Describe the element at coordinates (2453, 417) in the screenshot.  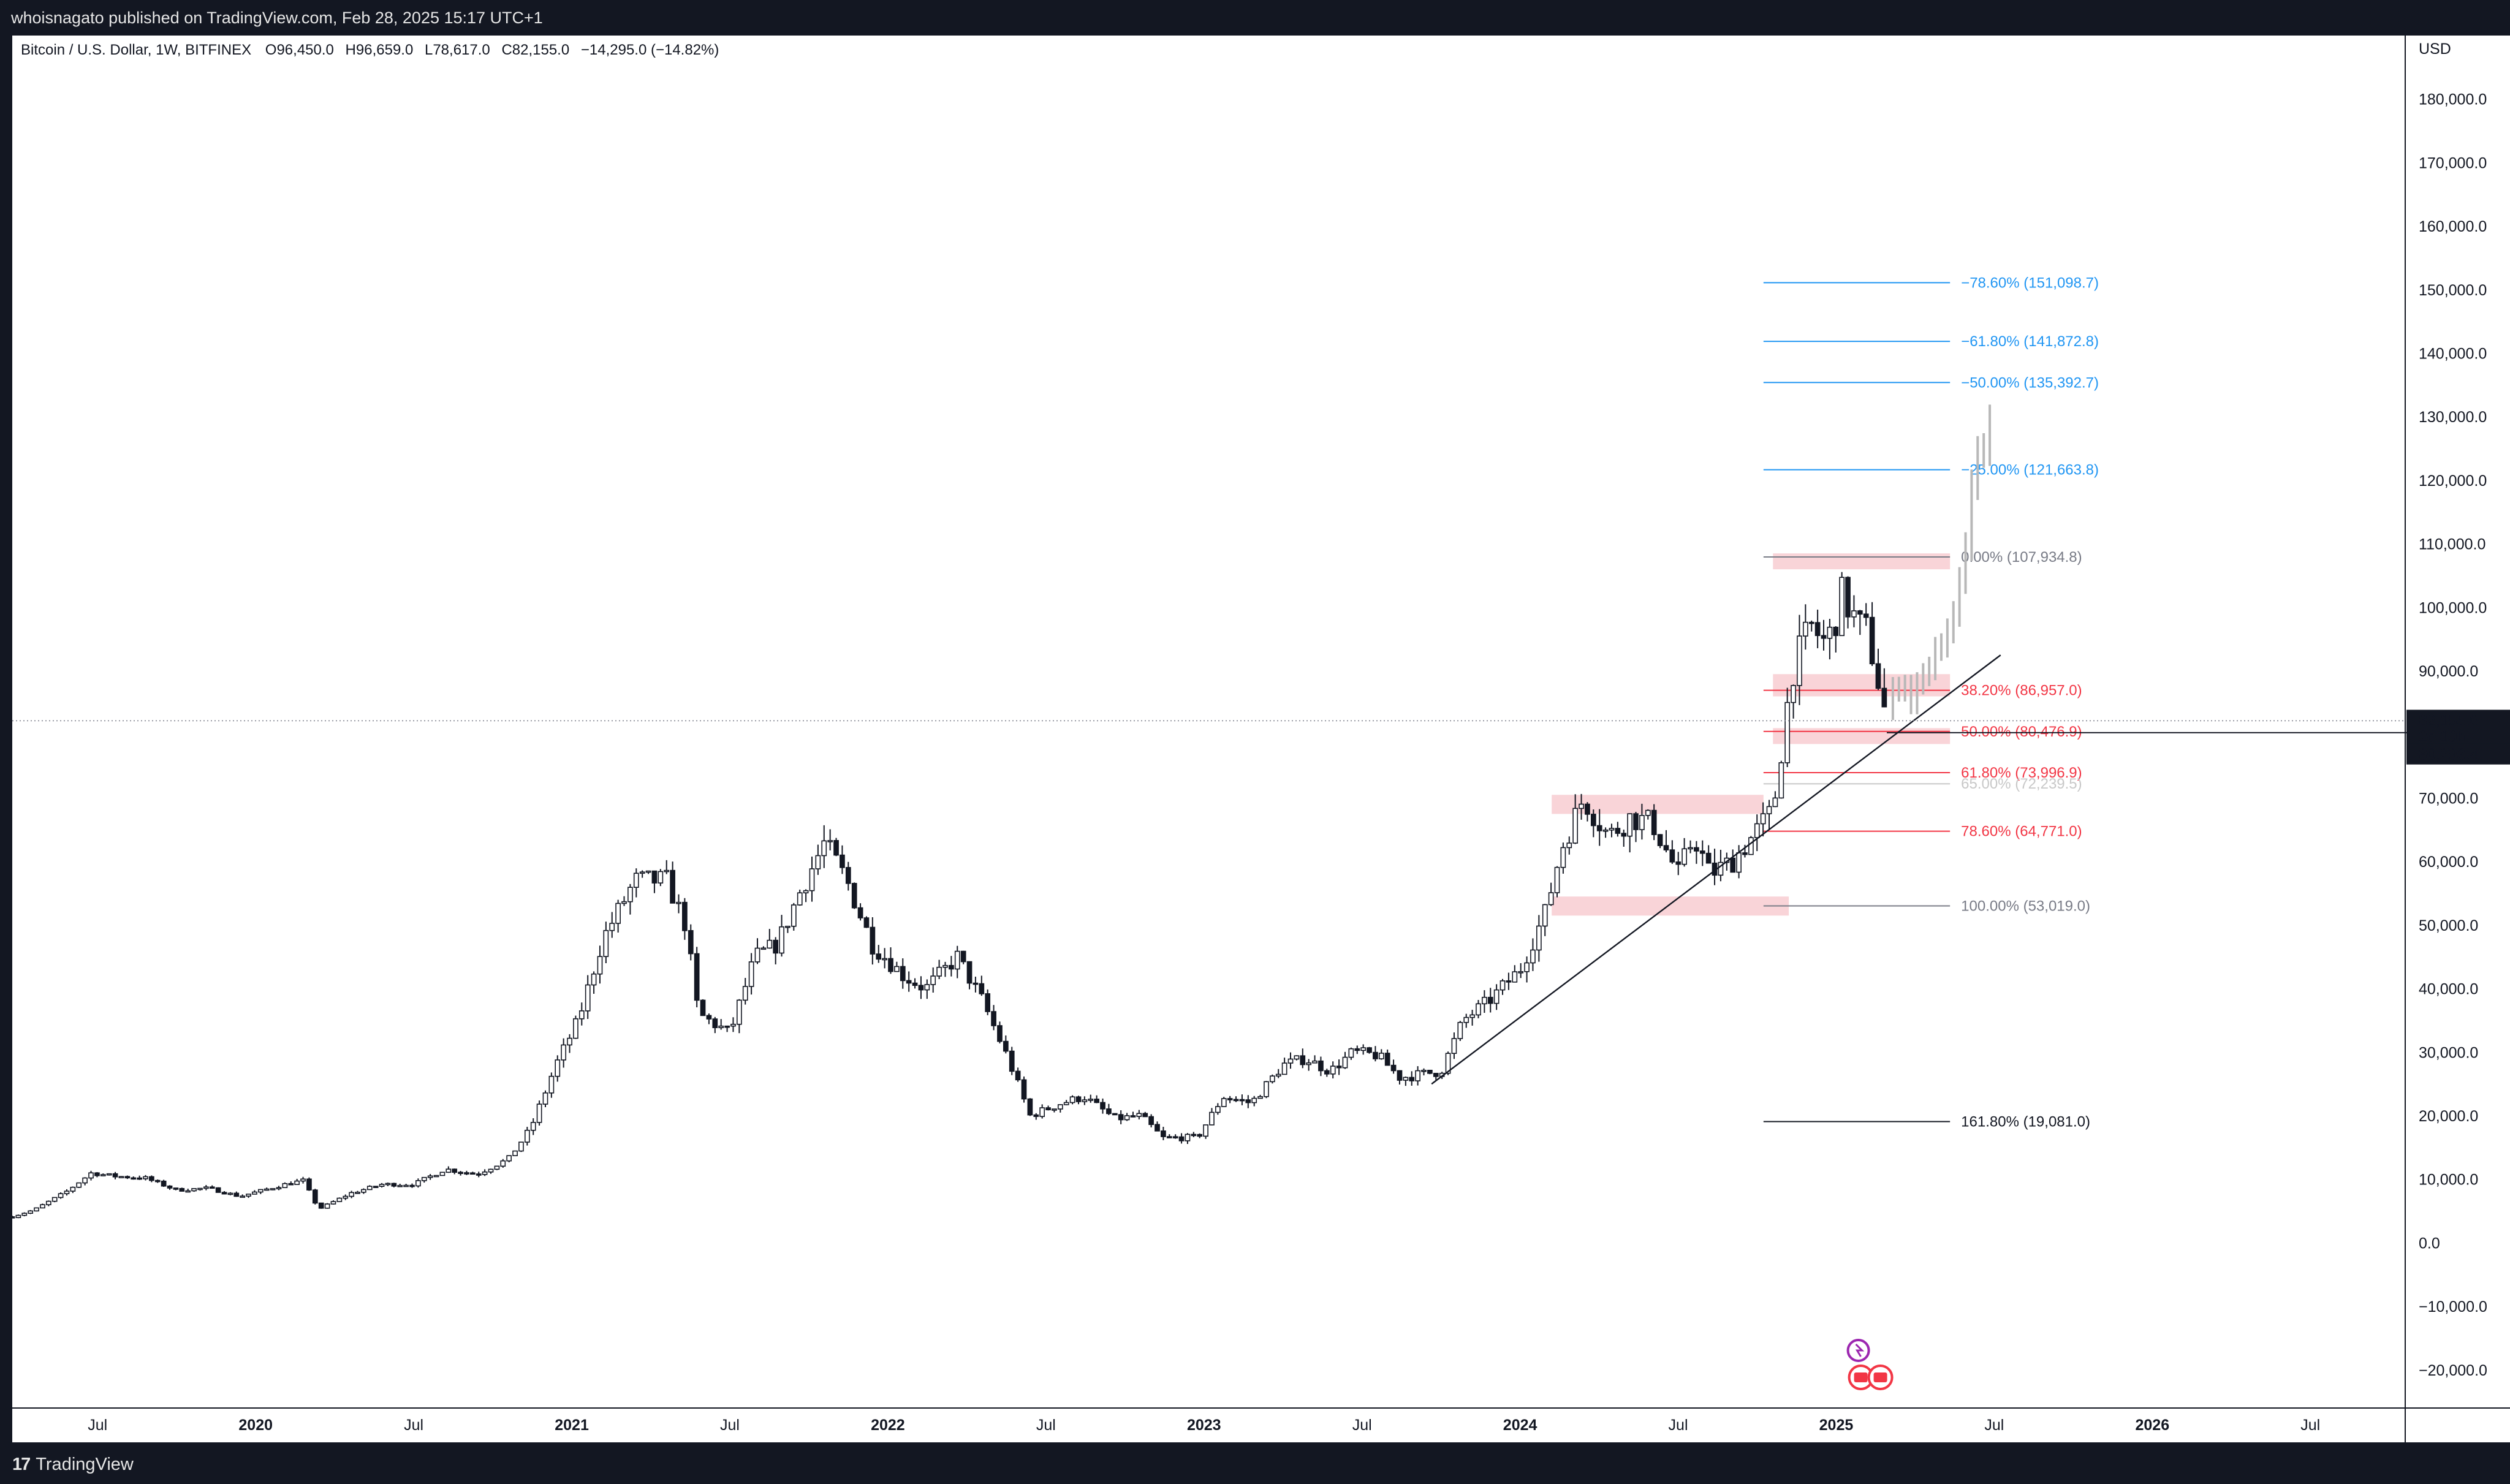
I see `price-tick-label: 130,000.0` at that location.